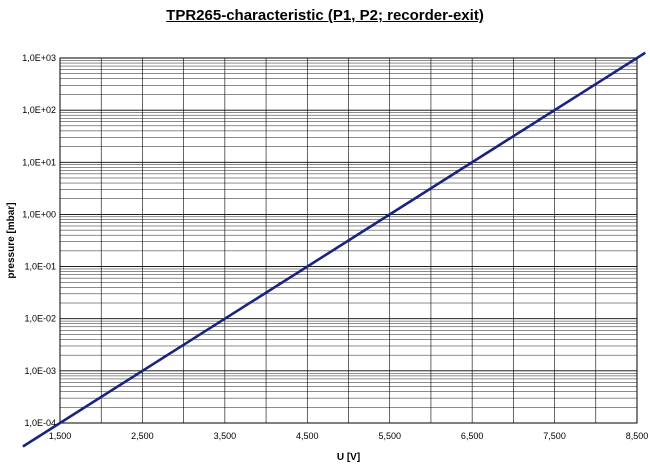 The height and width of the screenshot is (466, 650). What do you see at coordinates (40, 319) in the screenshot?
I see `y-tick-label: 1,0E-02` at bounding box center [40, 319].